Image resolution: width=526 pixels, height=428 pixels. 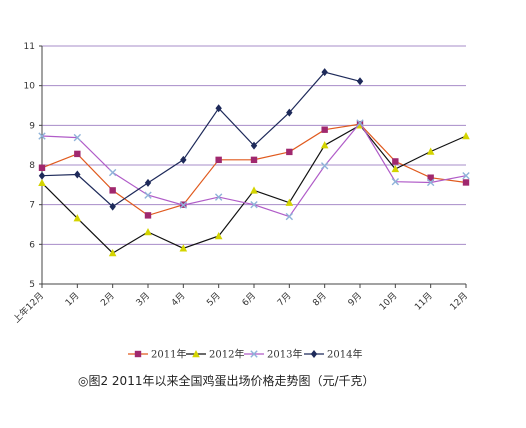 What do you see at coordinates (72, 299) in the screenshot?
I see `x-tick-label-1: 1月` at bounding box center [72, 299].